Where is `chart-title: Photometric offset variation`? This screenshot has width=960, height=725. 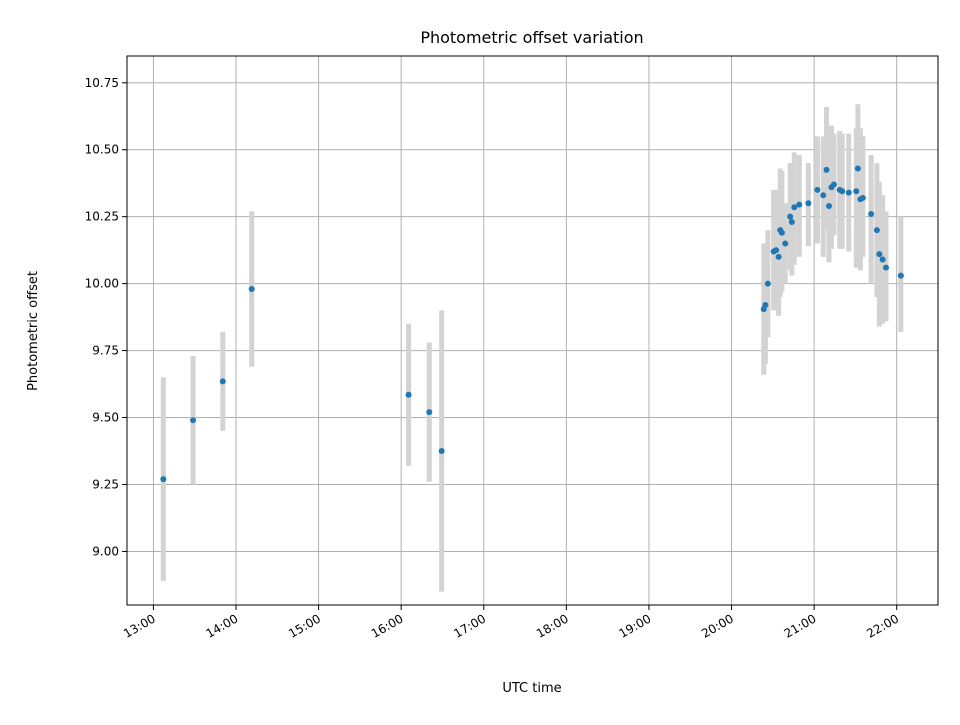 chart-title: Photometric offset variation is located at coordinates (531, 37).